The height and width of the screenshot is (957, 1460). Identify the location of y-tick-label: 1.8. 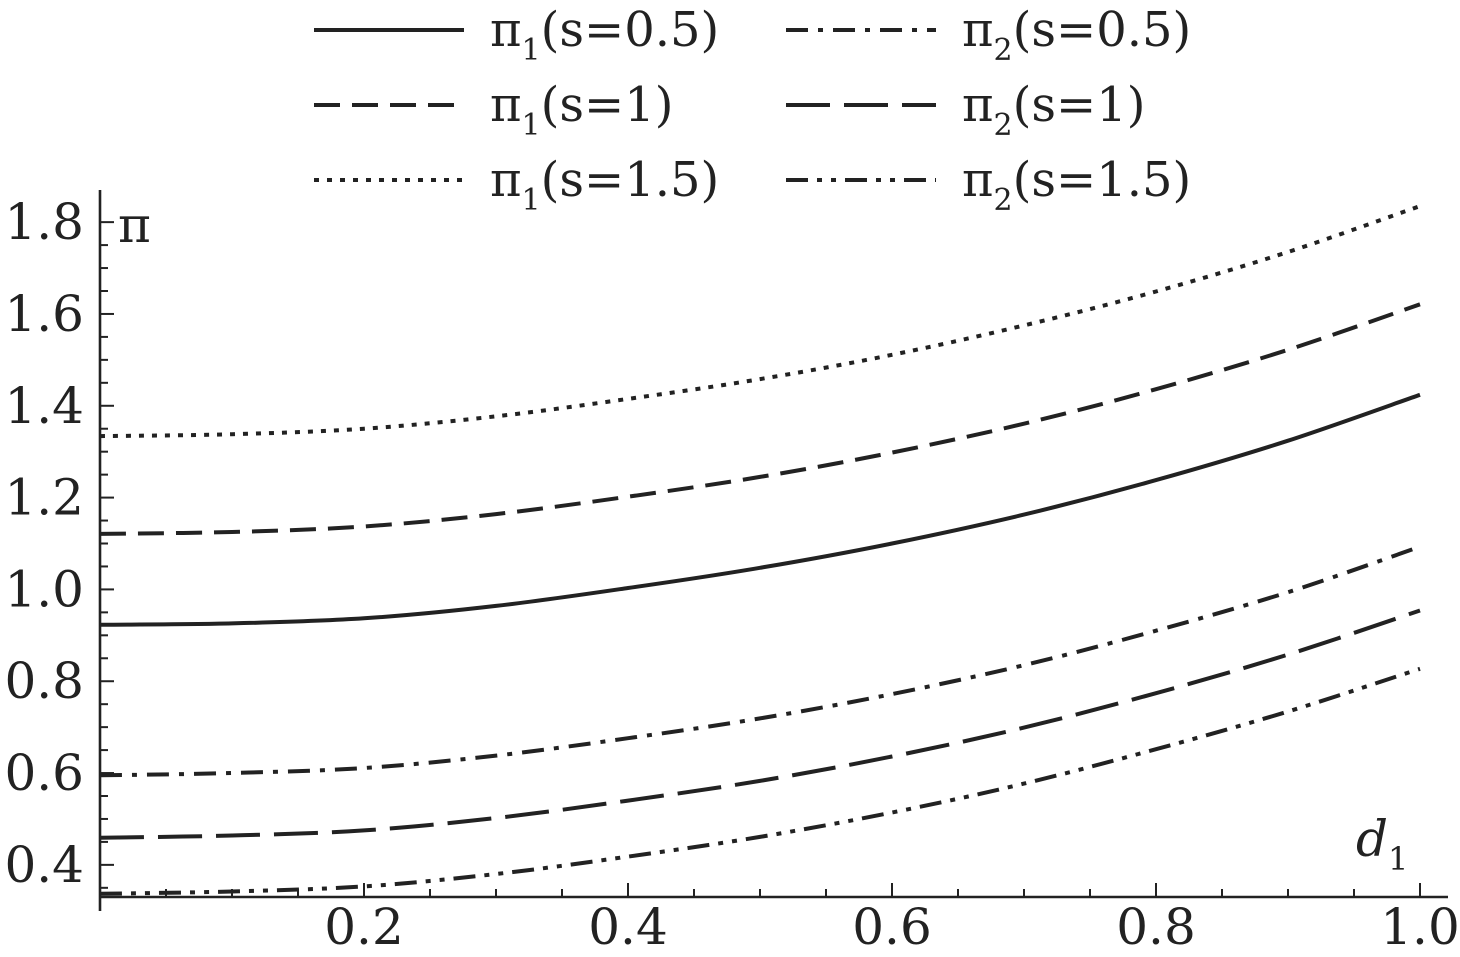
(44, 222).